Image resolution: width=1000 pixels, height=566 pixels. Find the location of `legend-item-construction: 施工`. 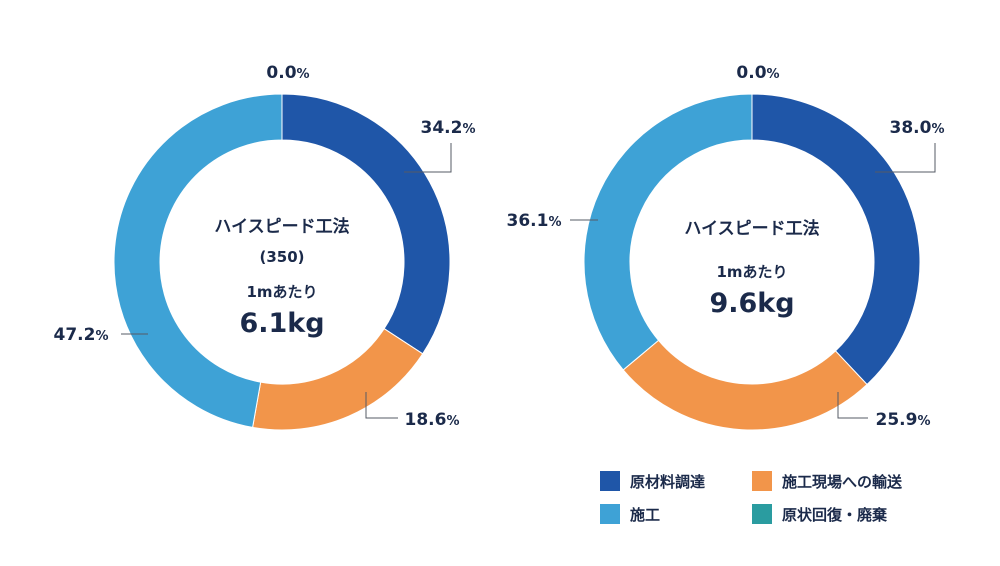

legend-item-construction: 施工 is located at coordinates (630, 514).